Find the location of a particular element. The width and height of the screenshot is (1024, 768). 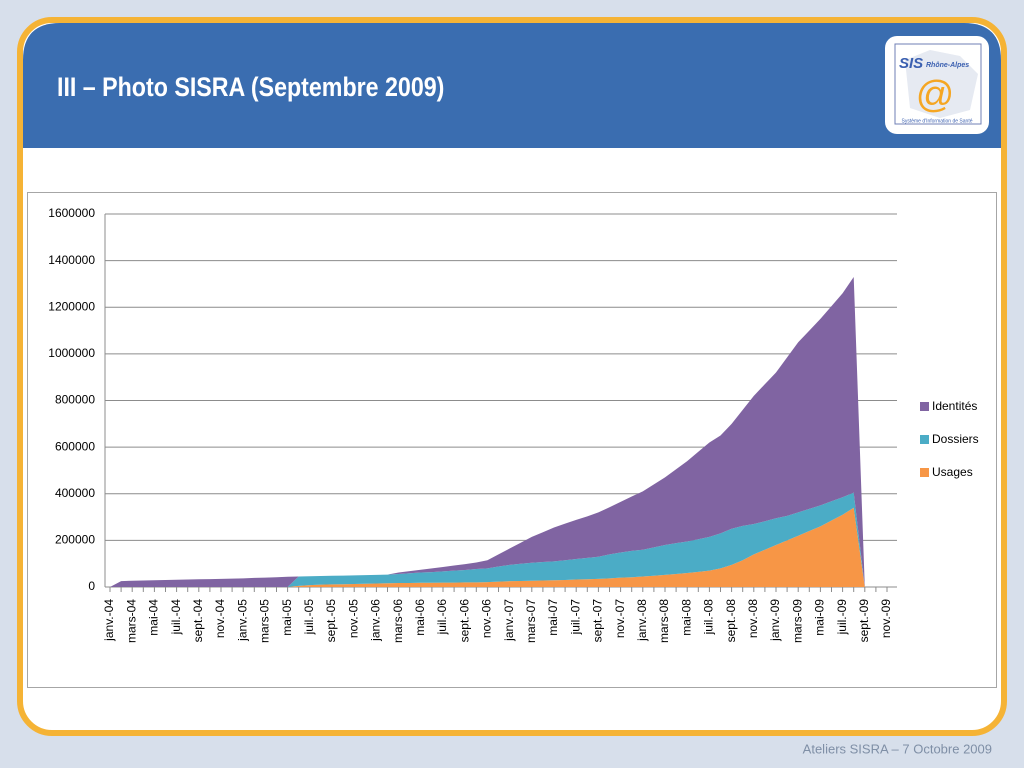

legend-label: Usages is located at coordinates (952, 472).